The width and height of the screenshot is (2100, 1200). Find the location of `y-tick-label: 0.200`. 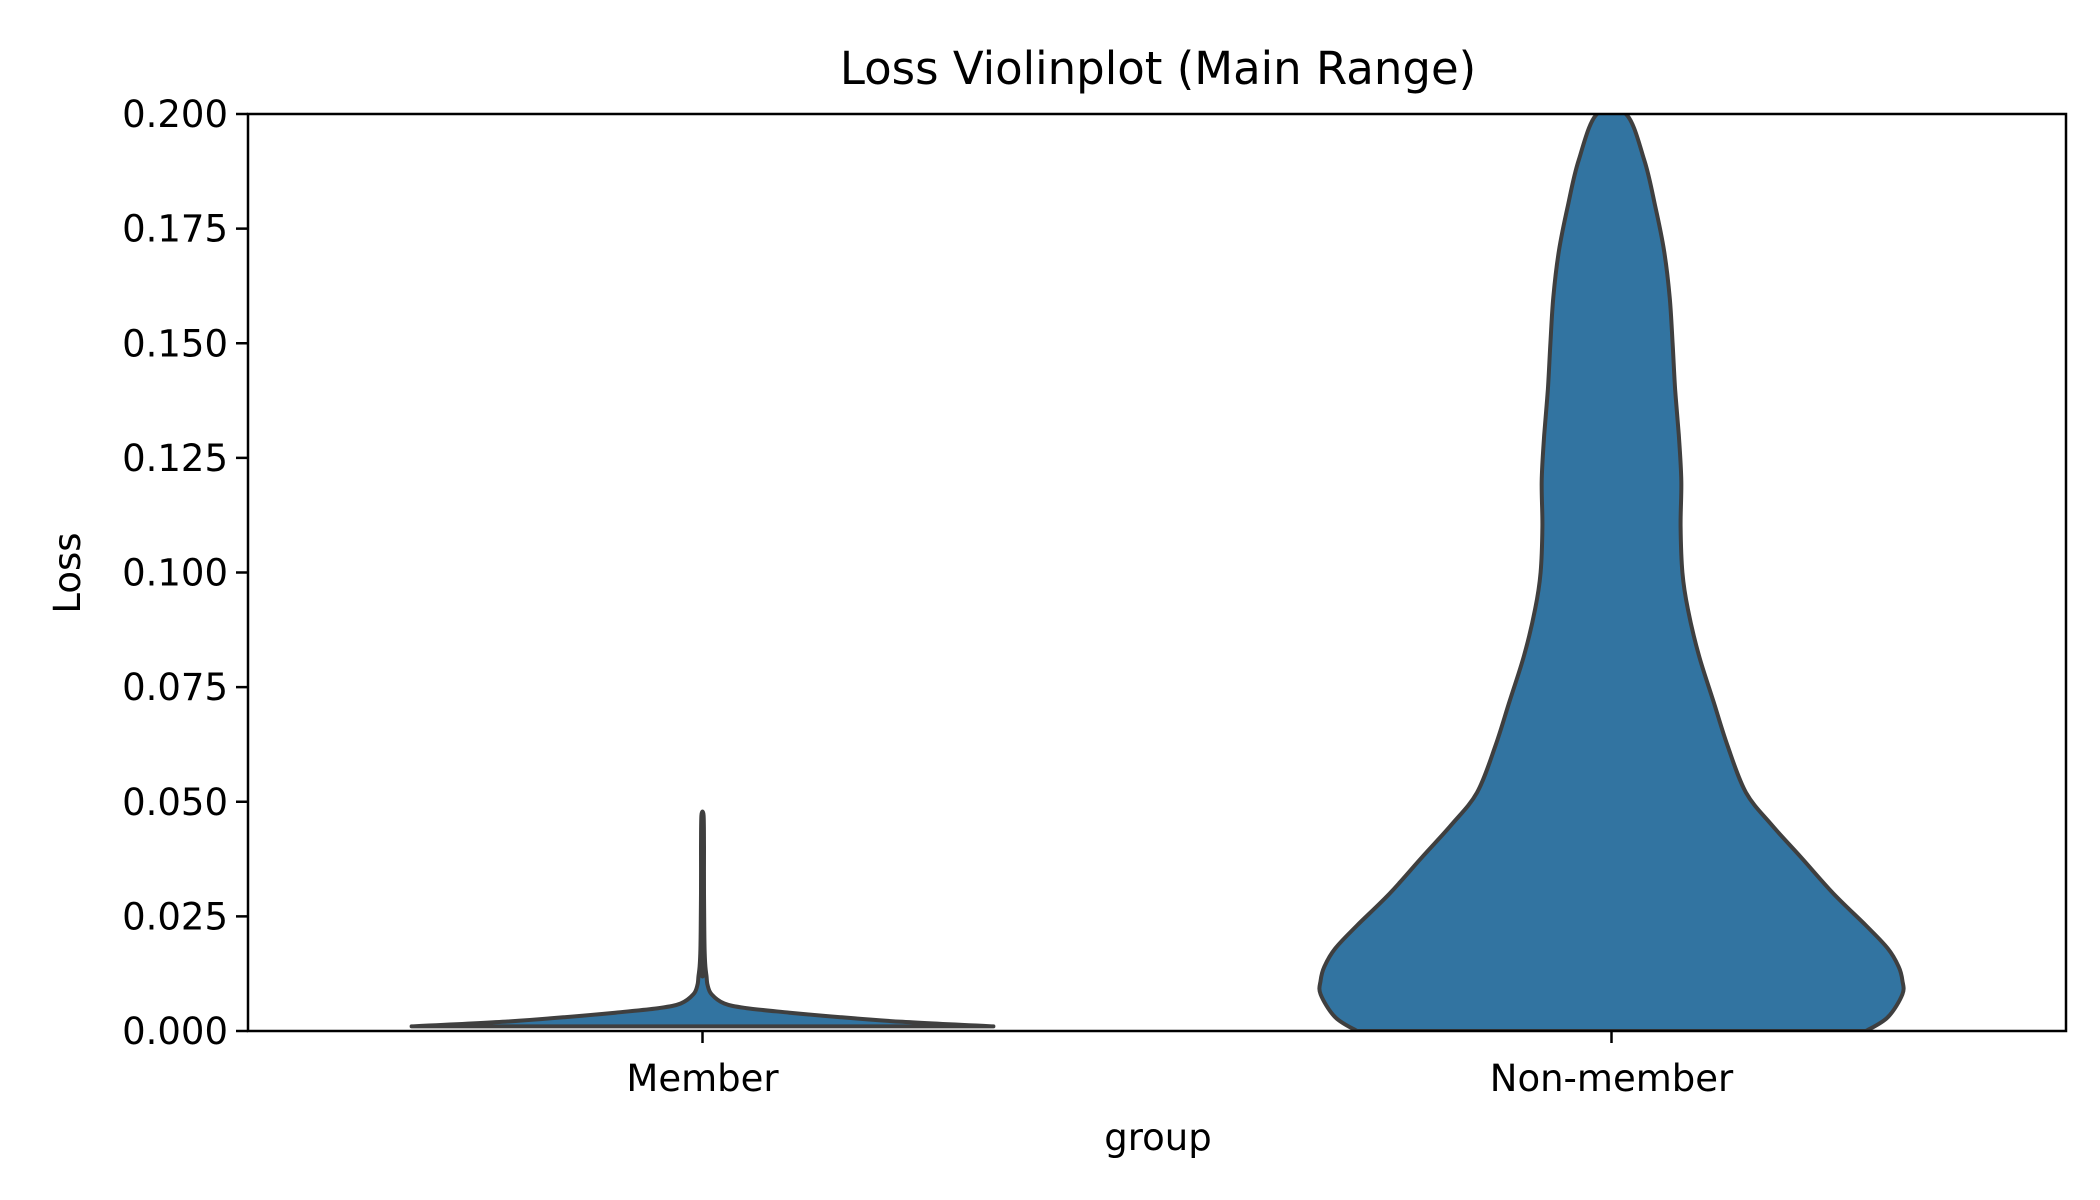

y-tick-label: 0.200 is located at coordinates (175, 114).